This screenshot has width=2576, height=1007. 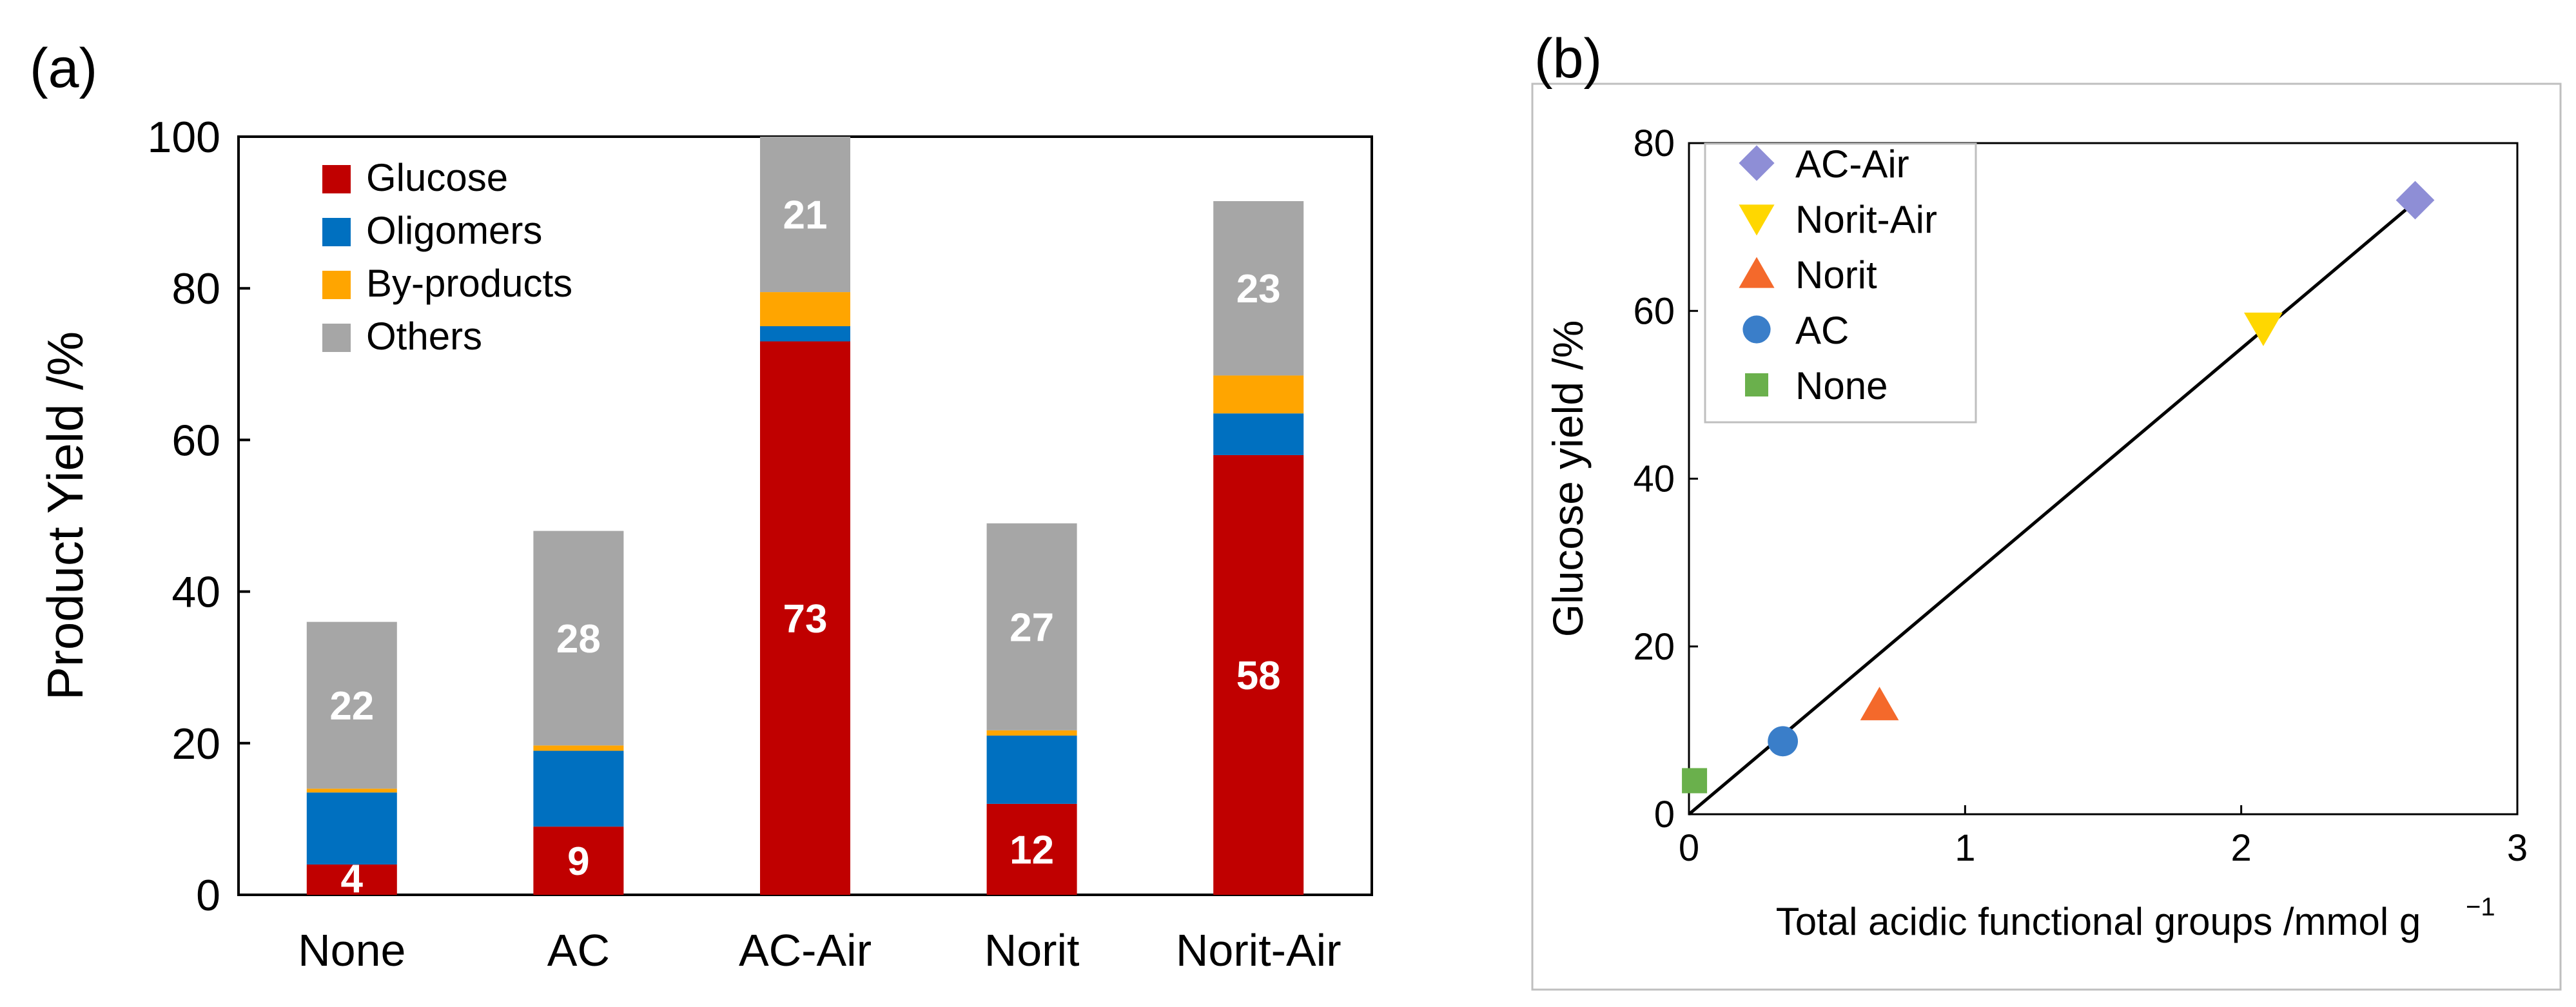 I want to click on y-axis-title: Product Yield /%, so click(x=65, y=515).